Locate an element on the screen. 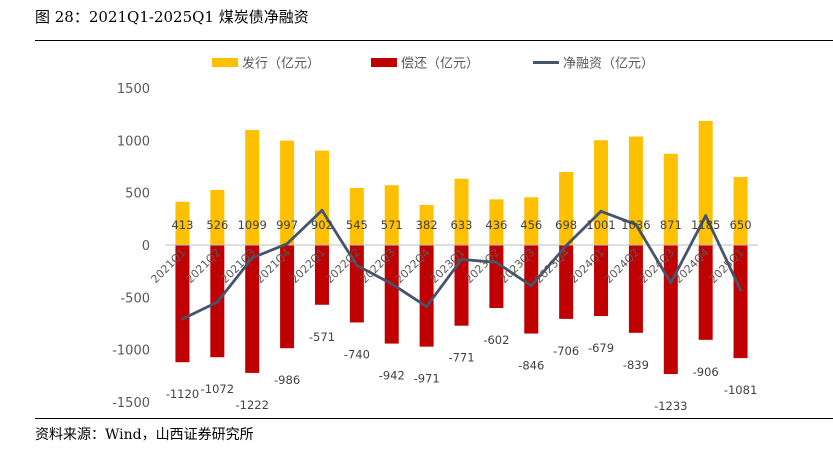 Image resolution: width=833 pixels, height=456 pixels. top-rule is located at coordinates (434, 40).